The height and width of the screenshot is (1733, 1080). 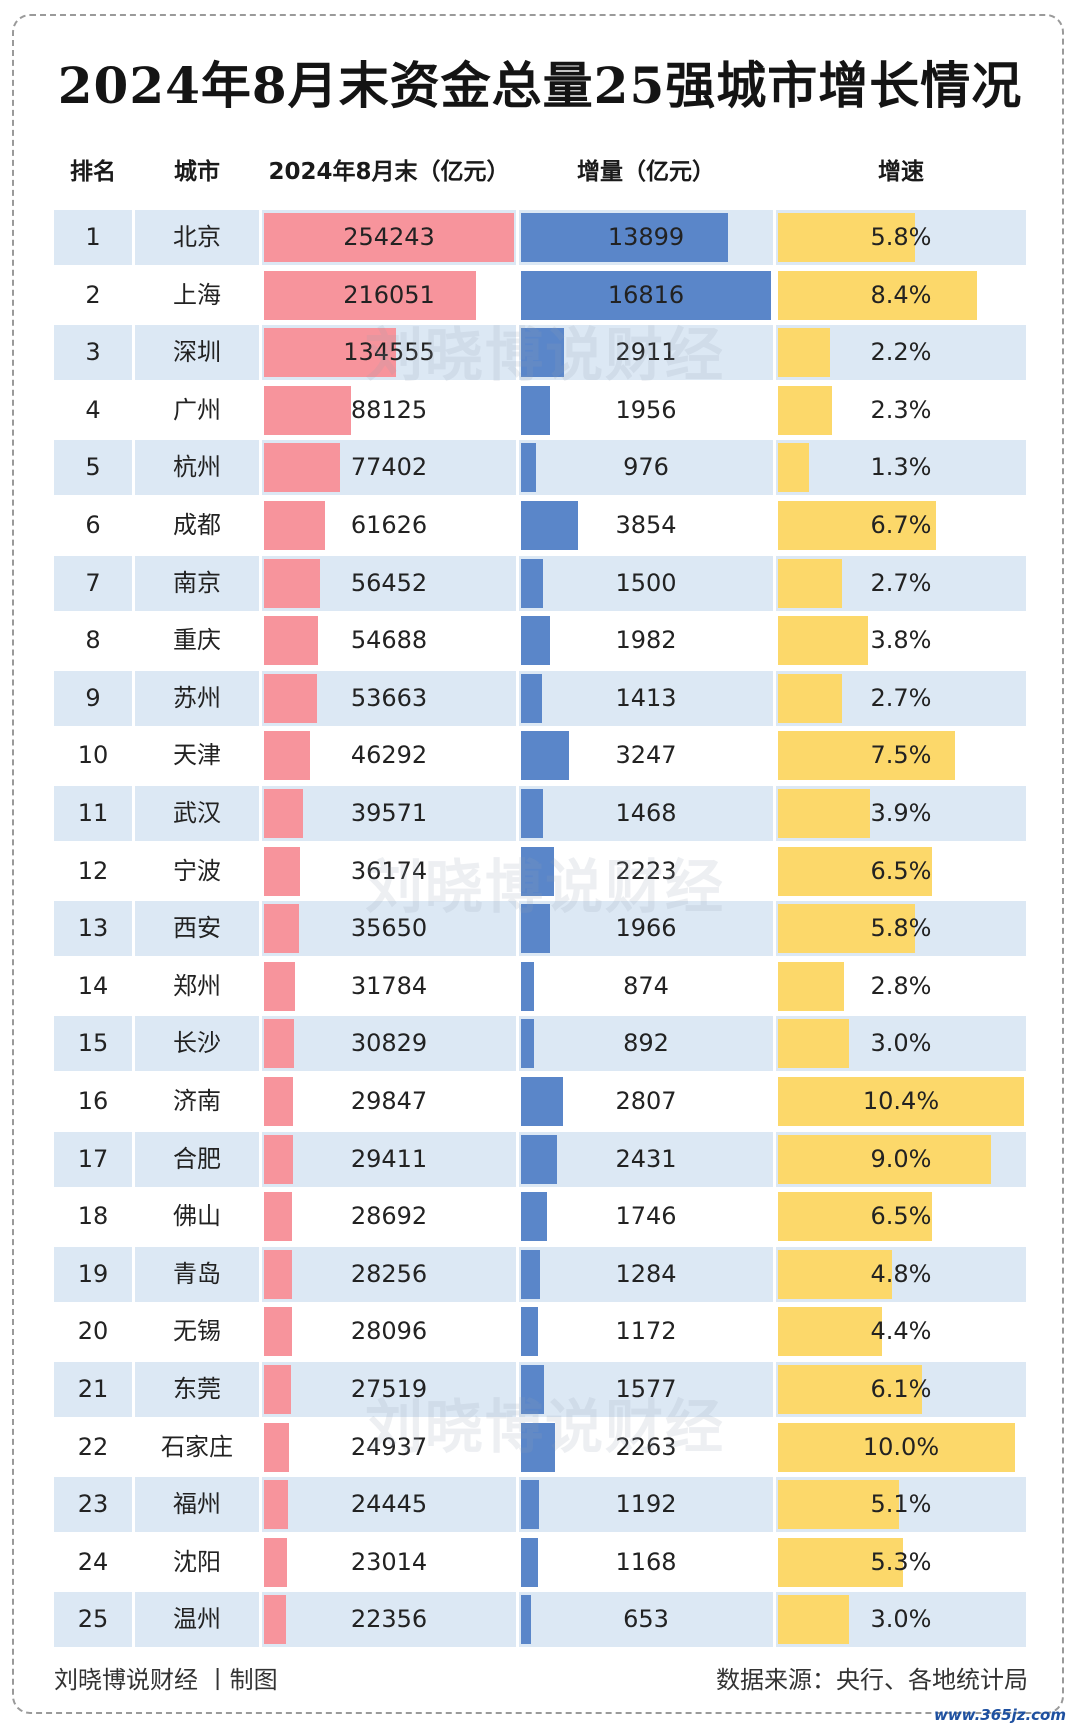 I want to click on city-label: 南京, so click(x=197, y=582).